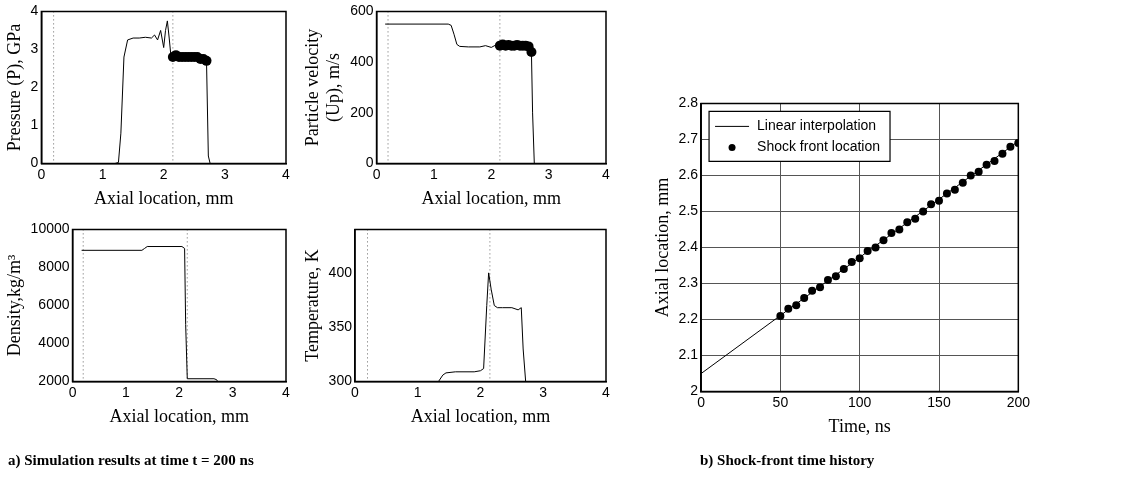  I want to click on text: b) Shock-front time history, so click(787, 460).